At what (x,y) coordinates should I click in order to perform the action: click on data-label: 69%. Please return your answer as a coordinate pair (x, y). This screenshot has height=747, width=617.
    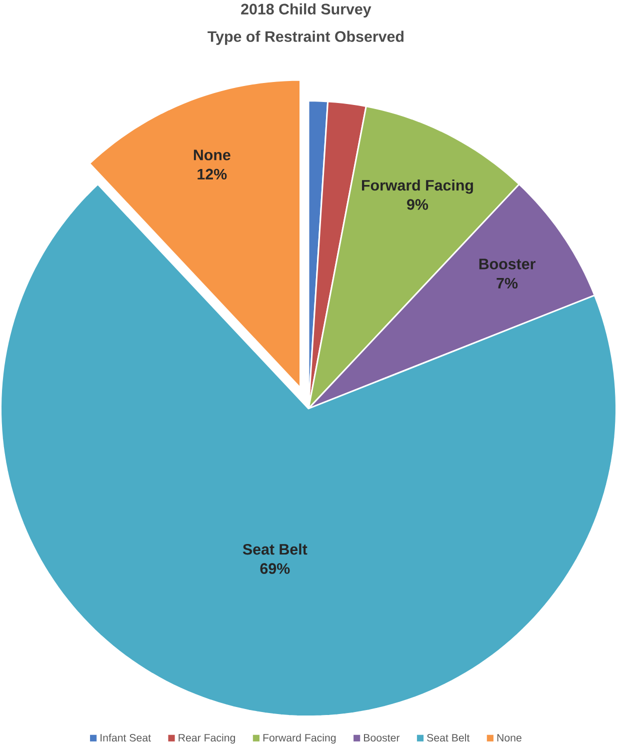
    Looking at the image, I should click on (275, 568).